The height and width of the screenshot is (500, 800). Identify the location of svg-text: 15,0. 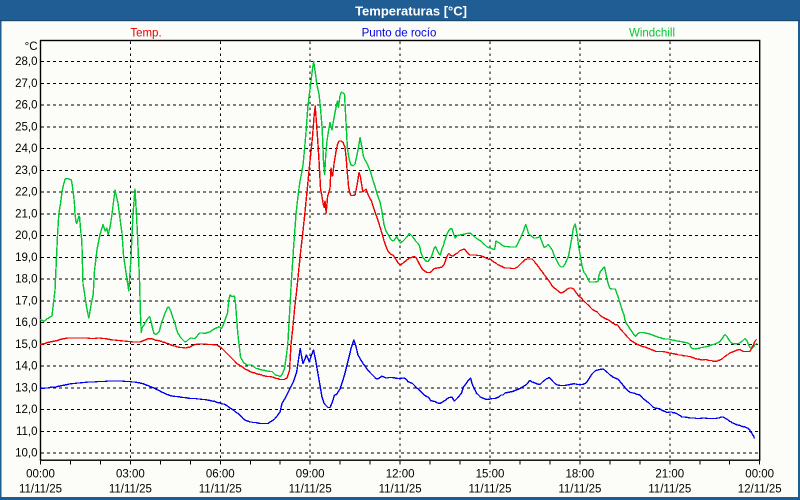
(26, 345).